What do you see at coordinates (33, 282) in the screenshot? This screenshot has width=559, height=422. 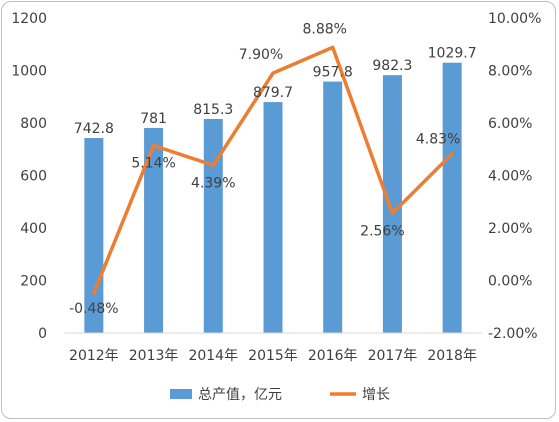 I see `y-left-tick-label: 200` at bounding box center [33, 282].